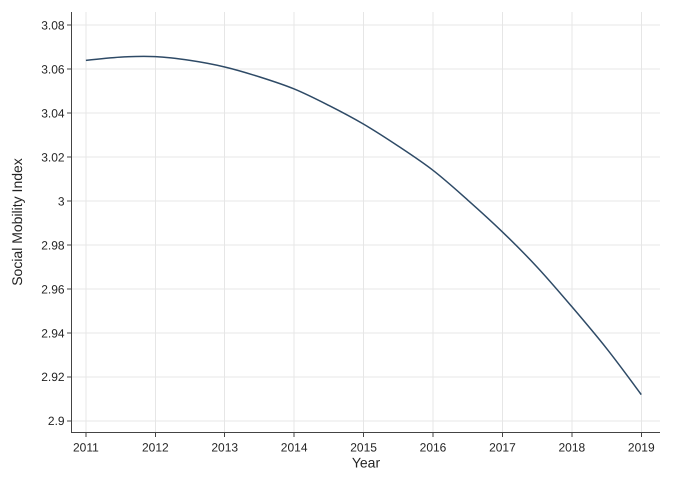 Image resolution: width=673 pixels, height=490 pixels. Describe the element at coordinates (224, 447) in the screenshot. I see `x-tick-label: 2013` at that location.